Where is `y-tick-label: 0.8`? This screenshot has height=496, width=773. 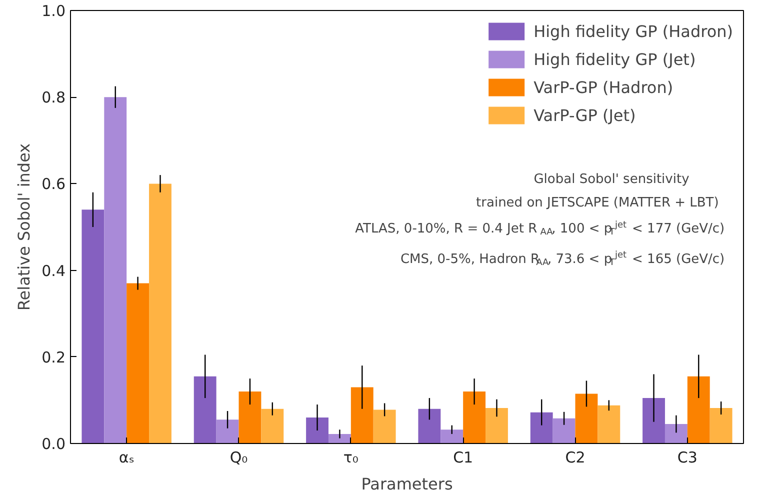
y-tick-label: 0.8 is located at coordinates (54, 97).